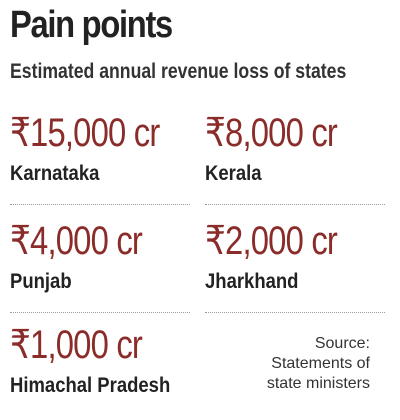 The image size is (400, 420). Describe the element at coordinates (55, 173) in the screenshot. I see `state-name: Karnataka` at that location.